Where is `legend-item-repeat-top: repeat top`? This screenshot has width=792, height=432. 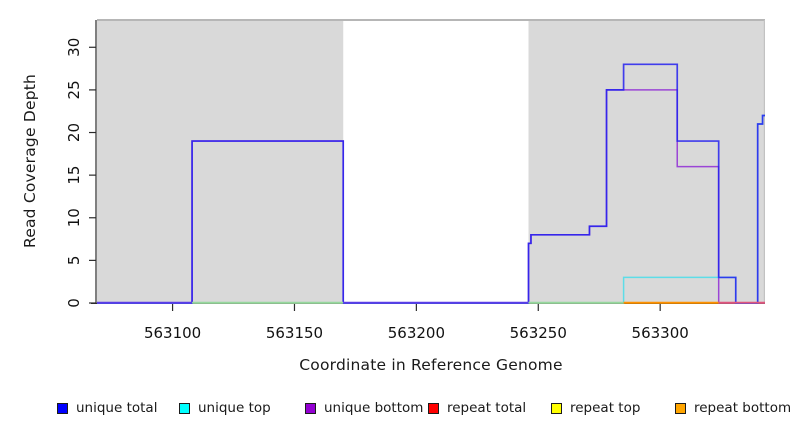
legend-item-repeat-top: repeat top is located at coordinates (595, 408).